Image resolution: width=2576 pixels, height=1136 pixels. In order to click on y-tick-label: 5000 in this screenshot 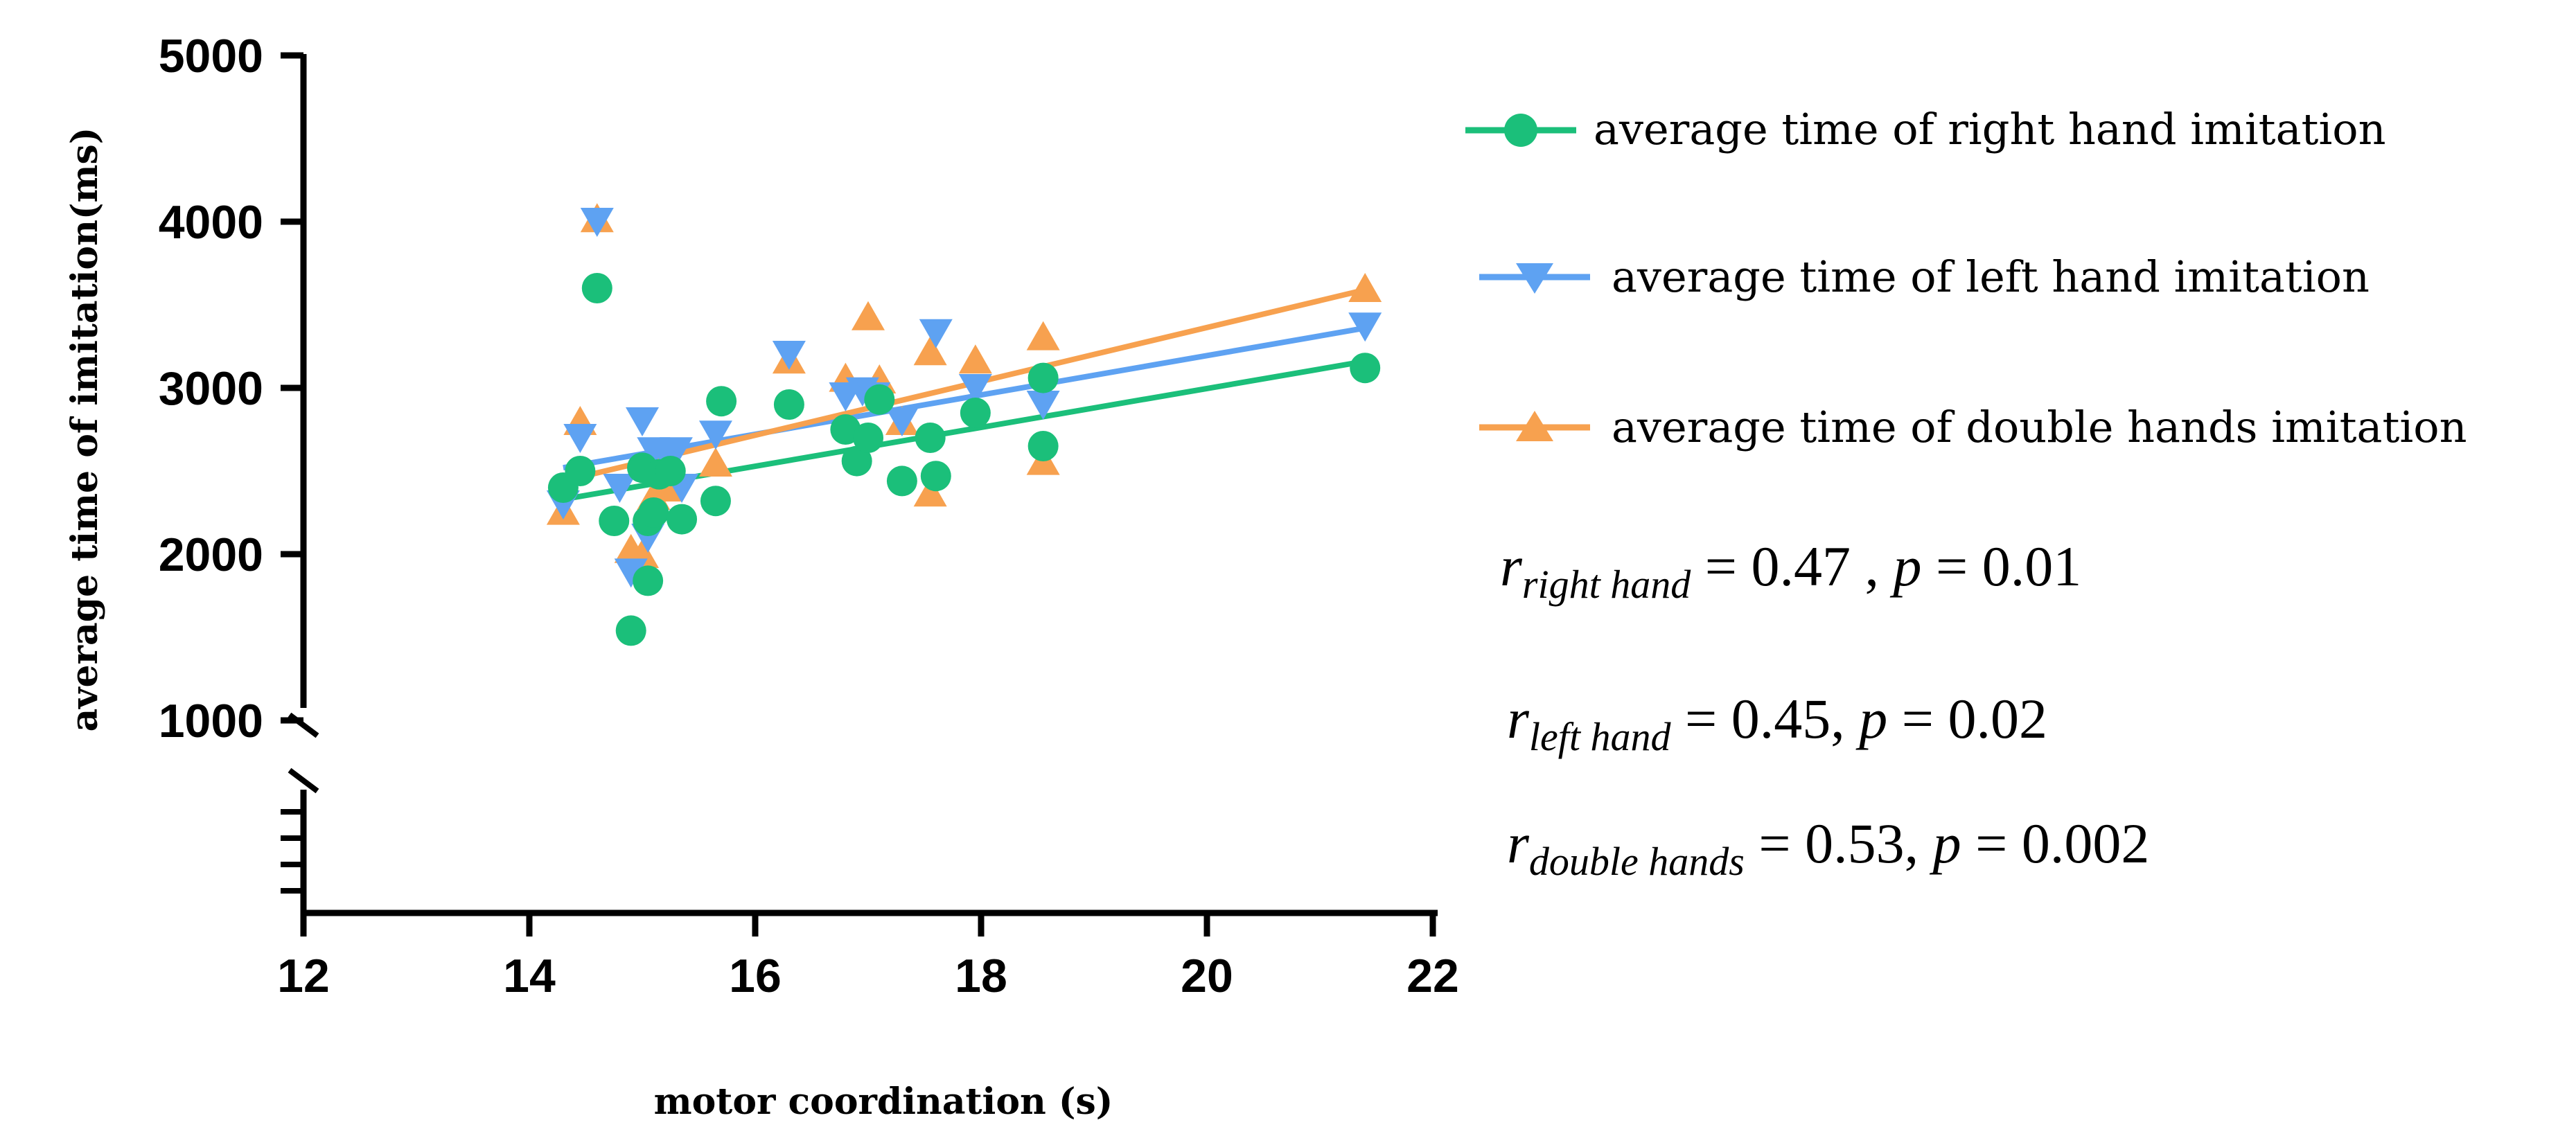, I will do `click(211, 56)`.